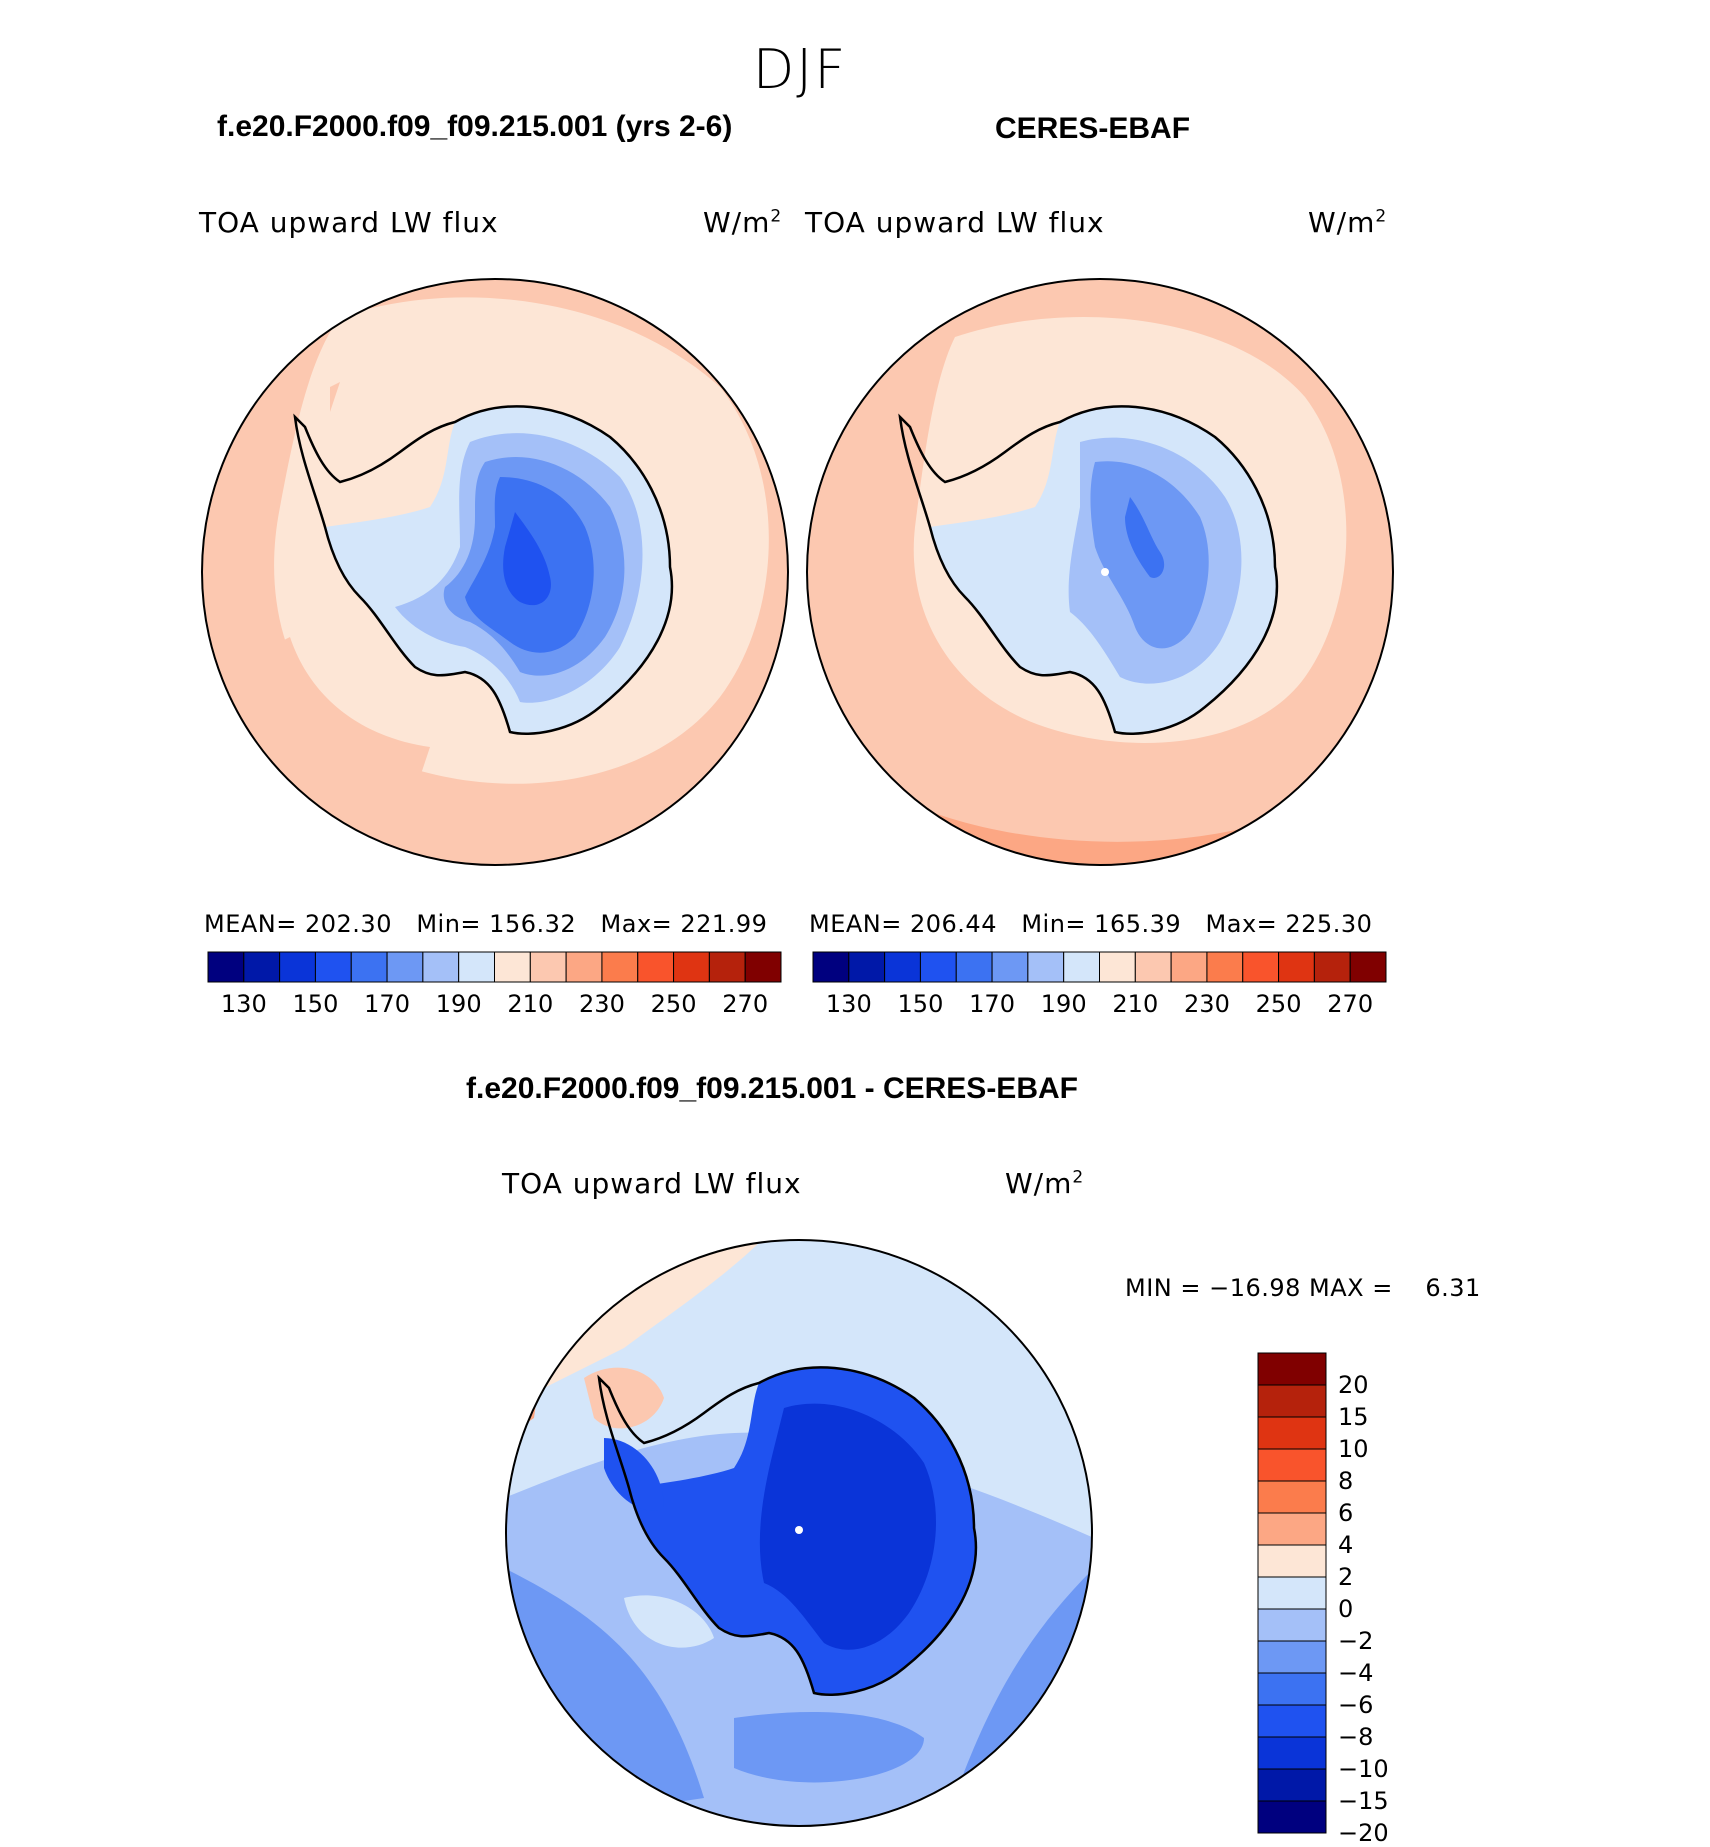 This screenshot has height=1847, width=1710. What do you see at coordinates (494, 1005) in the screenshot?
I see `colorbar-model-ticks: 130 150 170 190 210 230 250 270` at bounding box center [494, 1005].